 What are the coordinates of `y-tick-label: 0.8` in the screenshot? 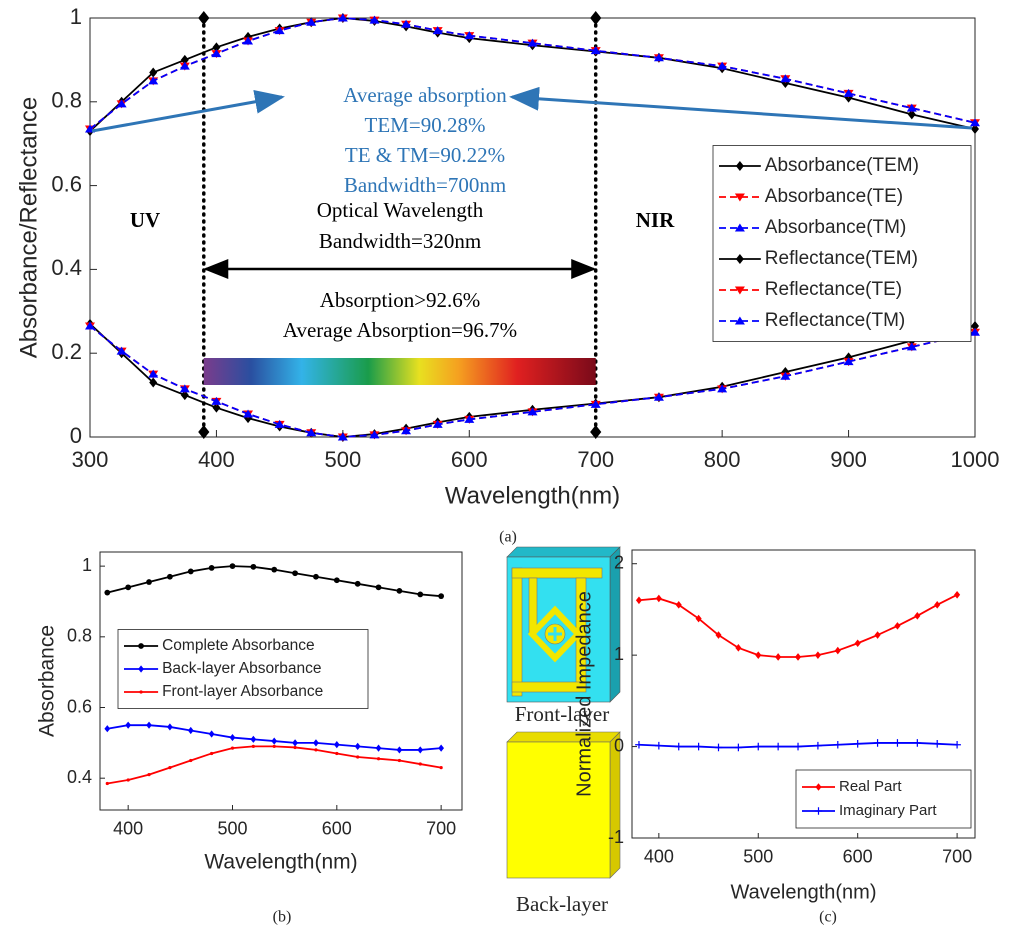 It's located at (79, 636).